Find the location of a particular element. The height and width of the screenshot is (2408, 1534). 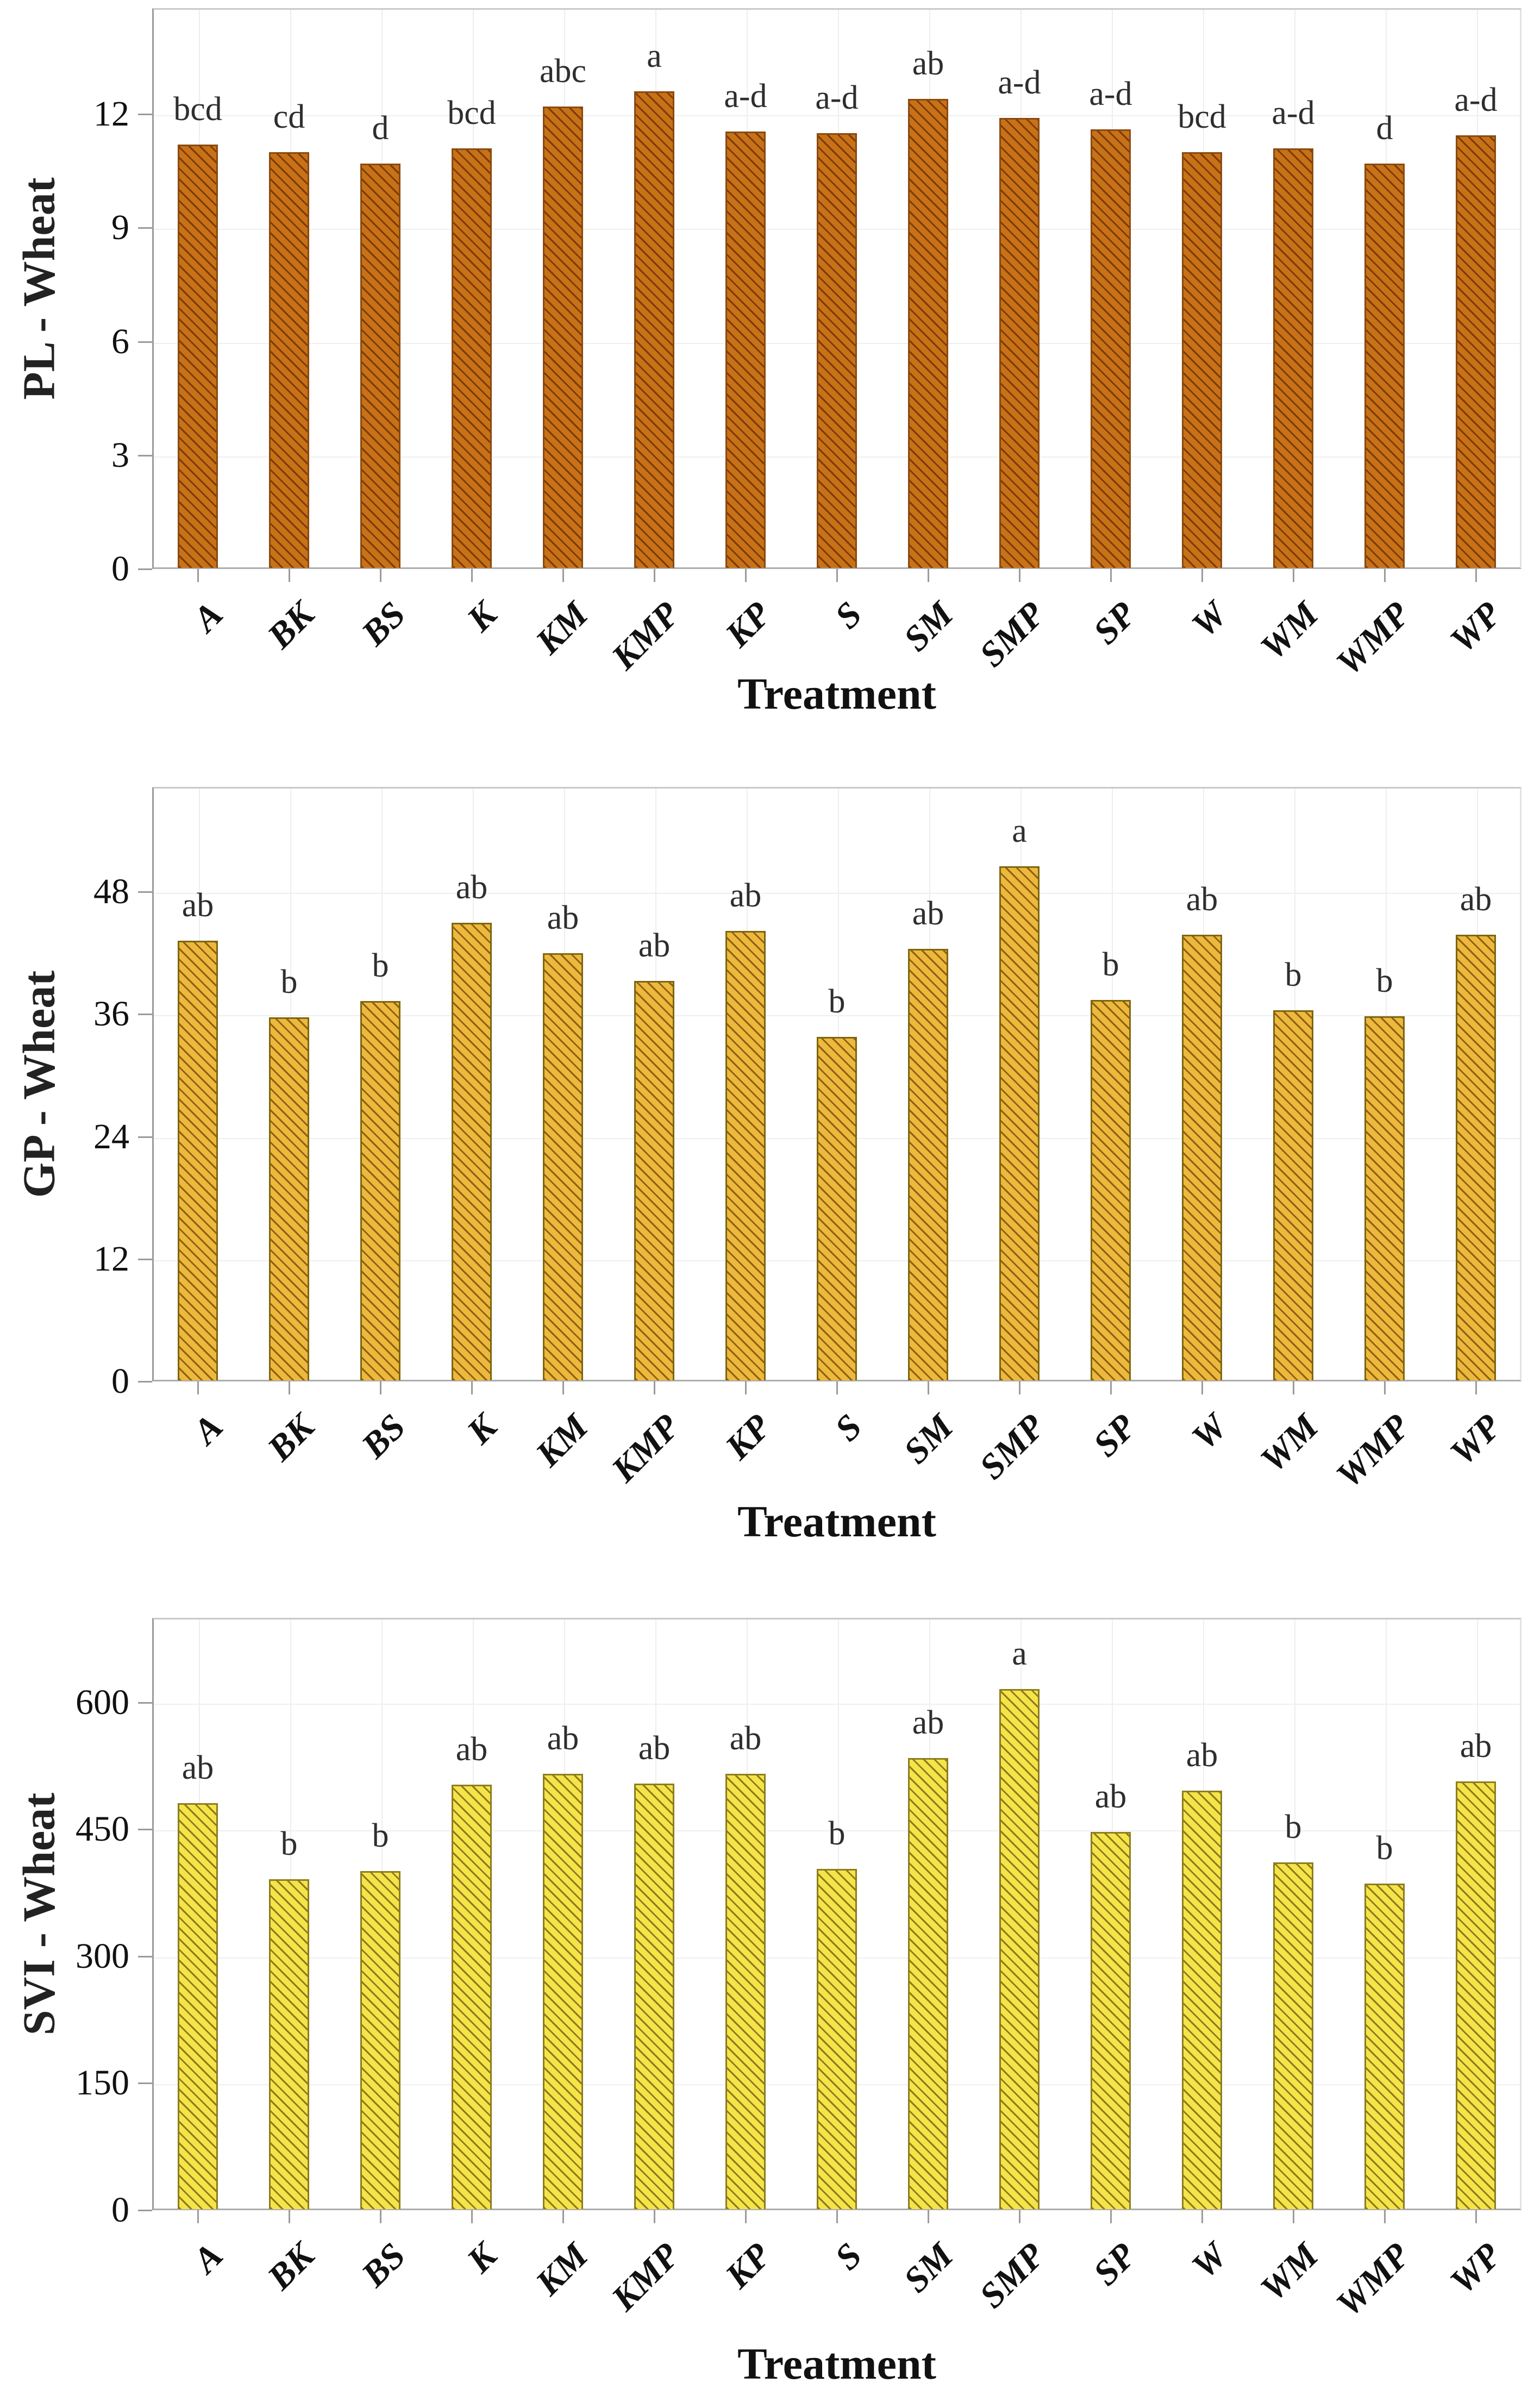

y-tick-label: 3 is located at coordinates (120, 455).